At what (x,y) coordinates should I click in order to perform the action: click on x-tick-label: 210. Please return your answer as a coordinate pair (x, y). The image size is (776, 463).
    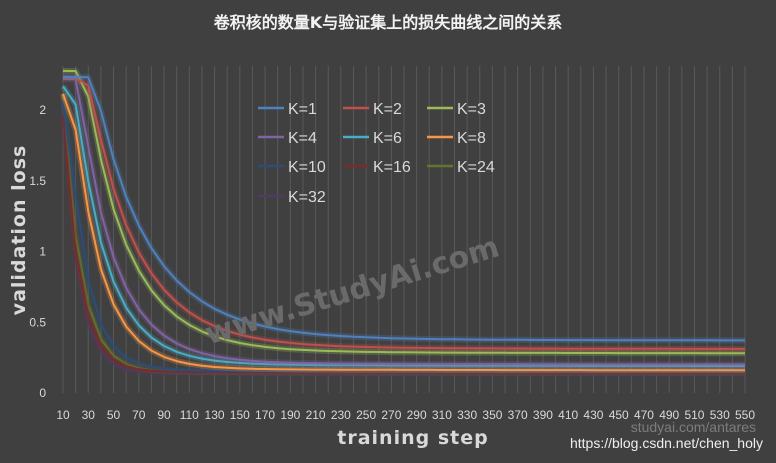
    Looking at the image, I should click on (316, 415).